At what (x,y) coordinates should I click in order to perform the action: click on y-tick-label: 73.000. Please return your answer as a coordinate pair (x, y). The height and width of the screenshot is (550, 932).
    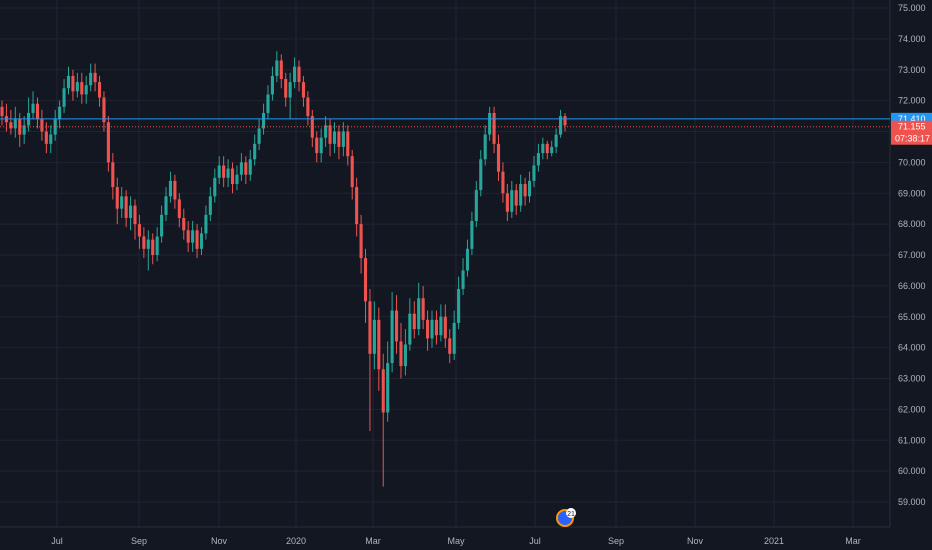
    Looking at the image, I should click on (912, 70).